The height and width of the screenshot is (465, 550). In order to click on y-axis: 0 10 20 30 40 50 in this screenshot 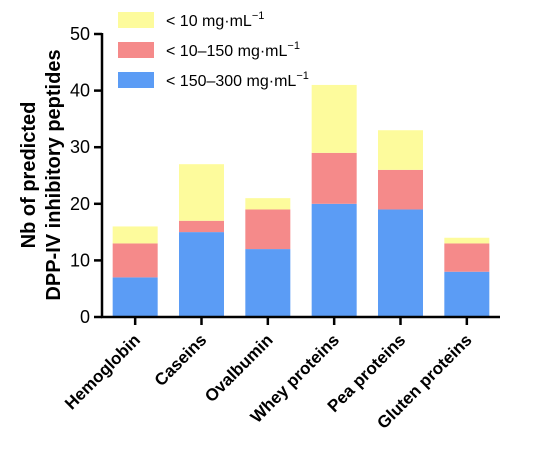, I will do `click(87, 175)`.